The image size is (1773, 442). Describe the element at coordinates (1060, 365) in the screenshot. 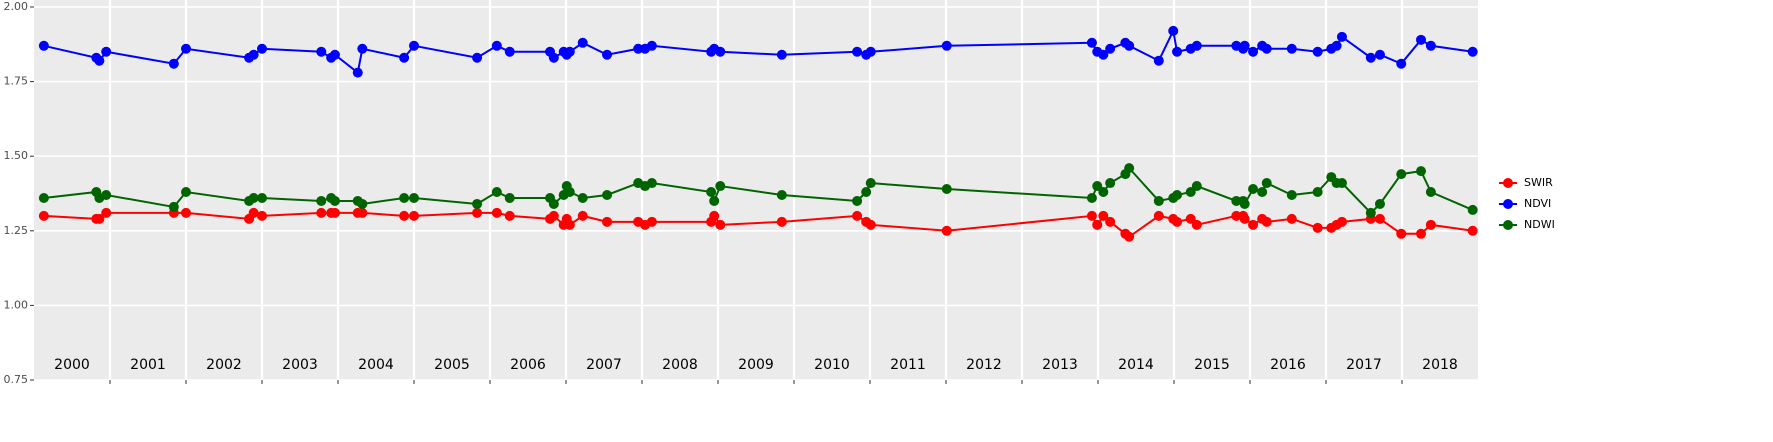

I see `year-label: 2013` at that location.